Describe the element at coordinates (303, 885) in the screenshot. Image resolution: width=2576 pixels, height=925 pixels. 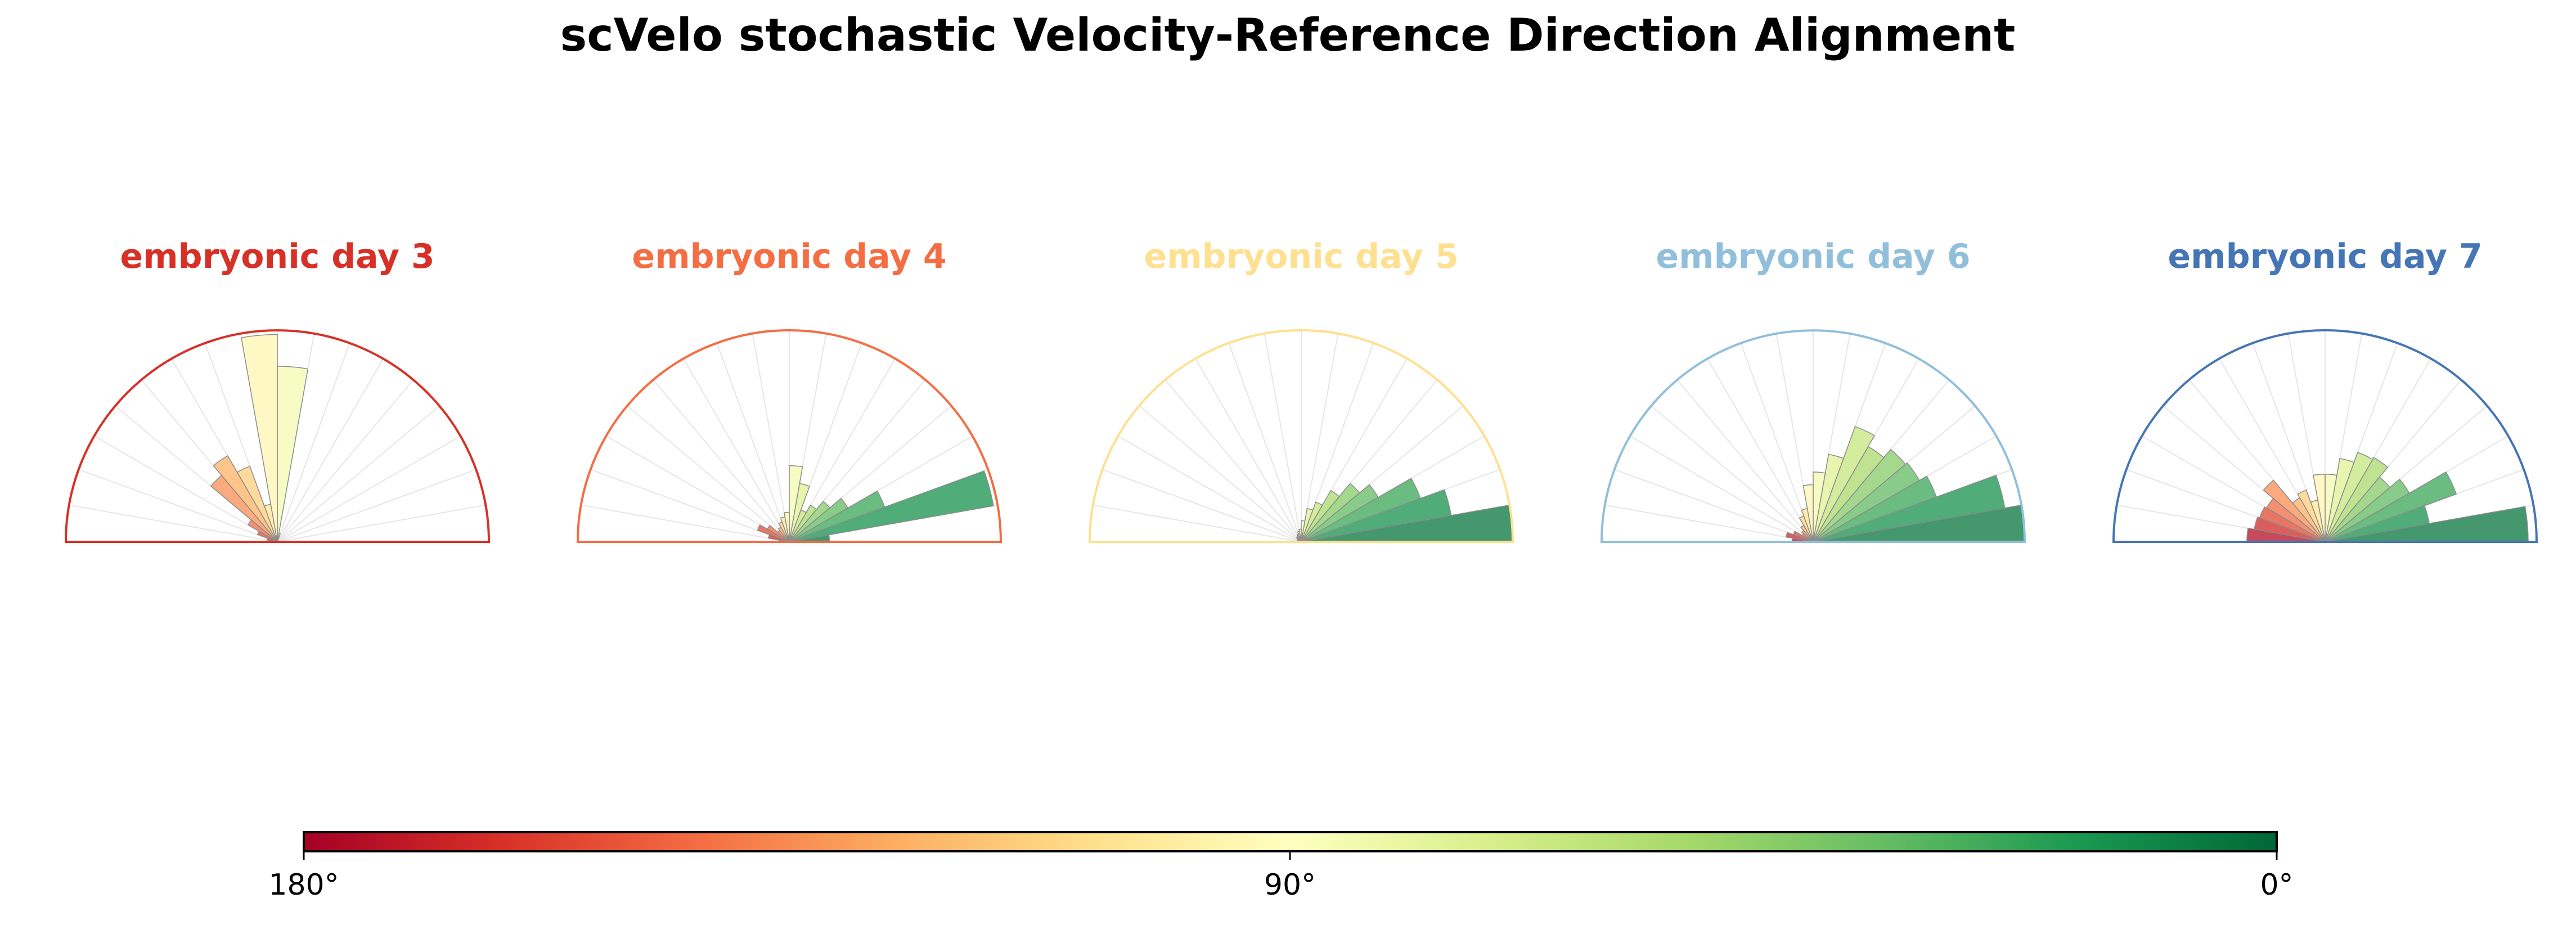
I see `colorbar-label-180: 180°` at that location.